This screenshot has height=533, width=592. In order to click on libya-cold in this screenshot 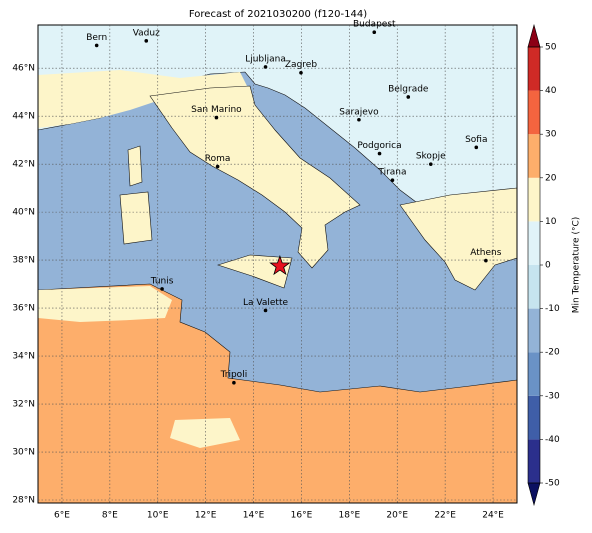, I will do `click(205, 433)`.